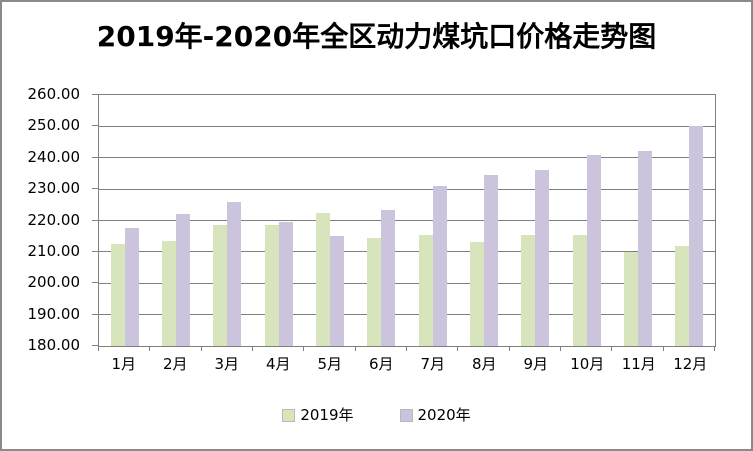 Image resolution: width=753 pixels, height=451 pixels. What do you see at coordinates (220, 285) in the screenshot?
I see `bar-2019年-3月` at bounding box center [220, 285].